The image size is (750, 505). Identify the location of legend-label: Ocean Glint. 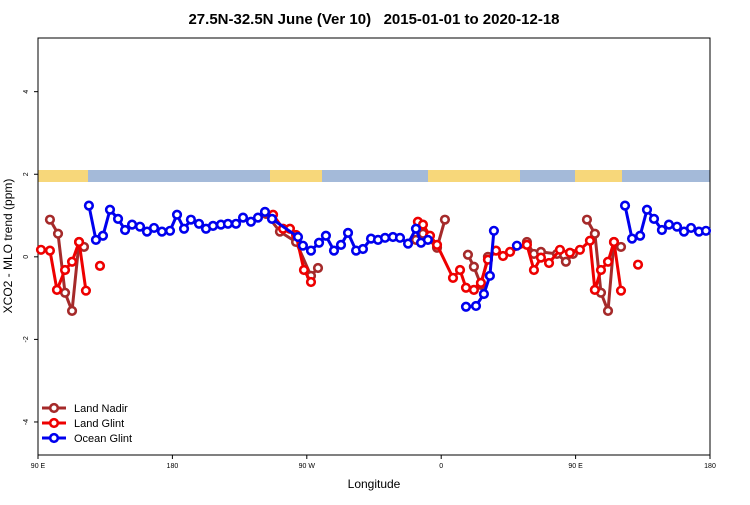
(103, 439).